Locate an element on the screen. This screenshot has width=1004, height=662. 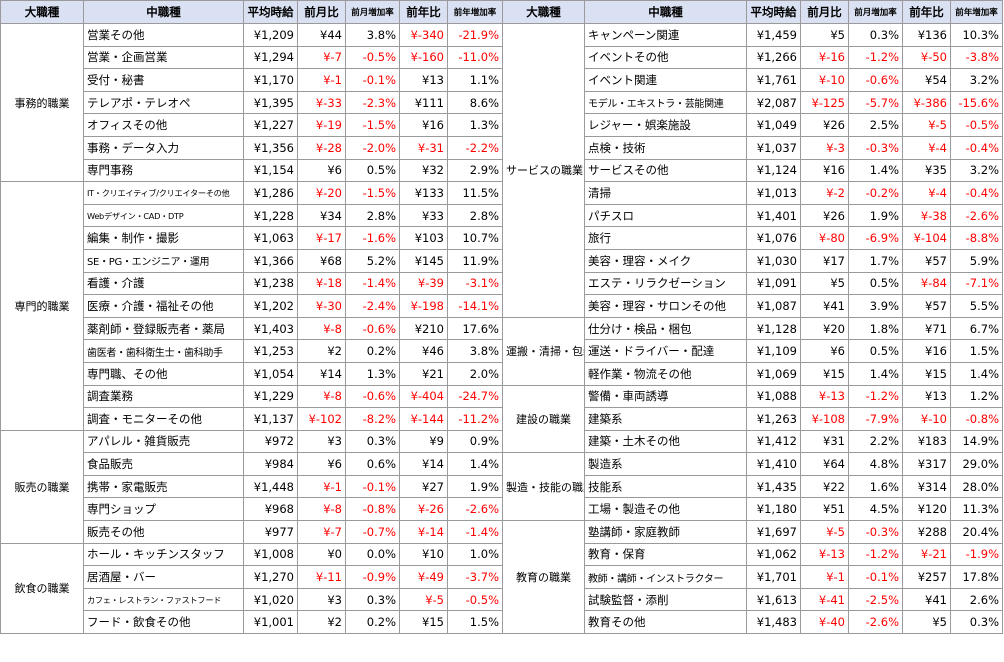
yoy-rate-cell: -8.8% is located at coordinates (976, 238).